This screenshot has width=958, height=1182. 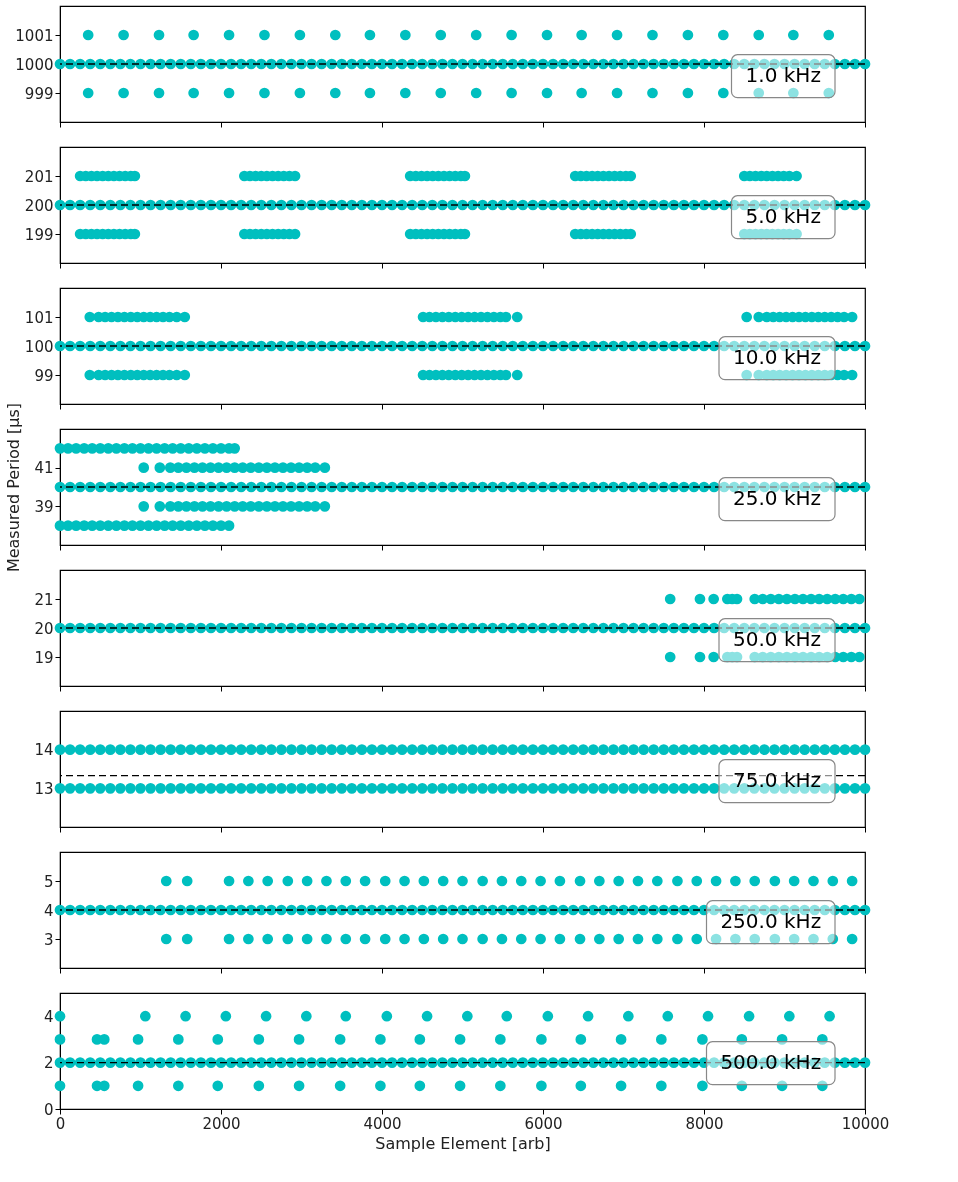 I want to click on annotation: 250.0 kHz, so click(x=771, y=921).